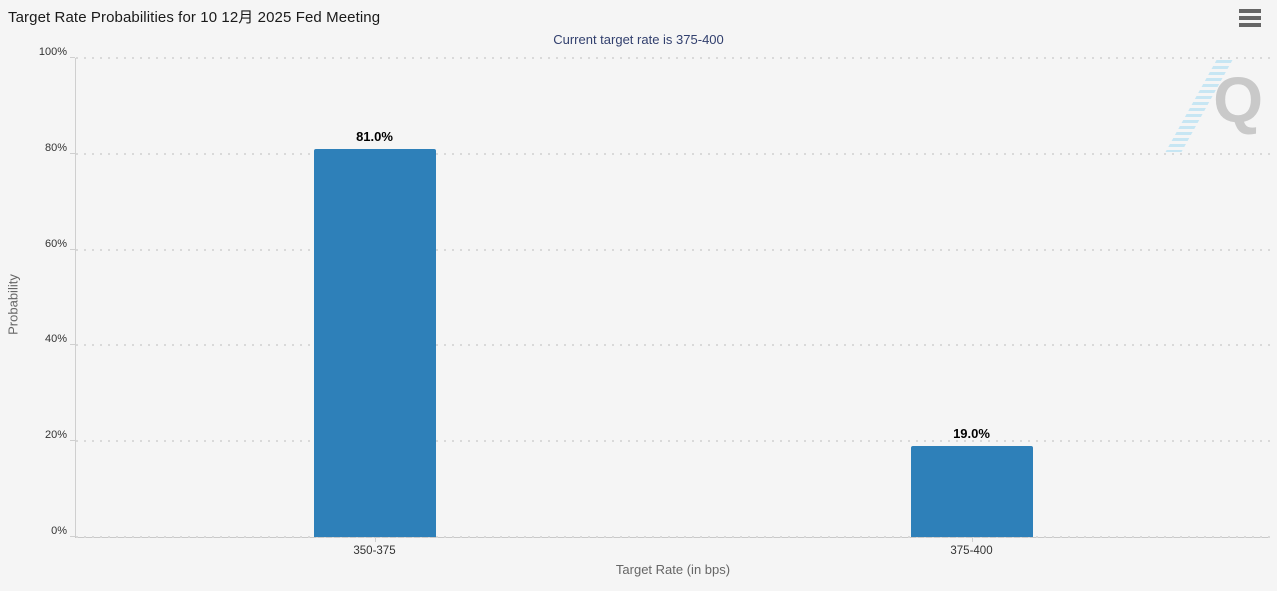  What do you see at coordinates (374, 136) in the screenshot?
I see `bar-value-label: 81.0%` at bounding box center [374, 136].